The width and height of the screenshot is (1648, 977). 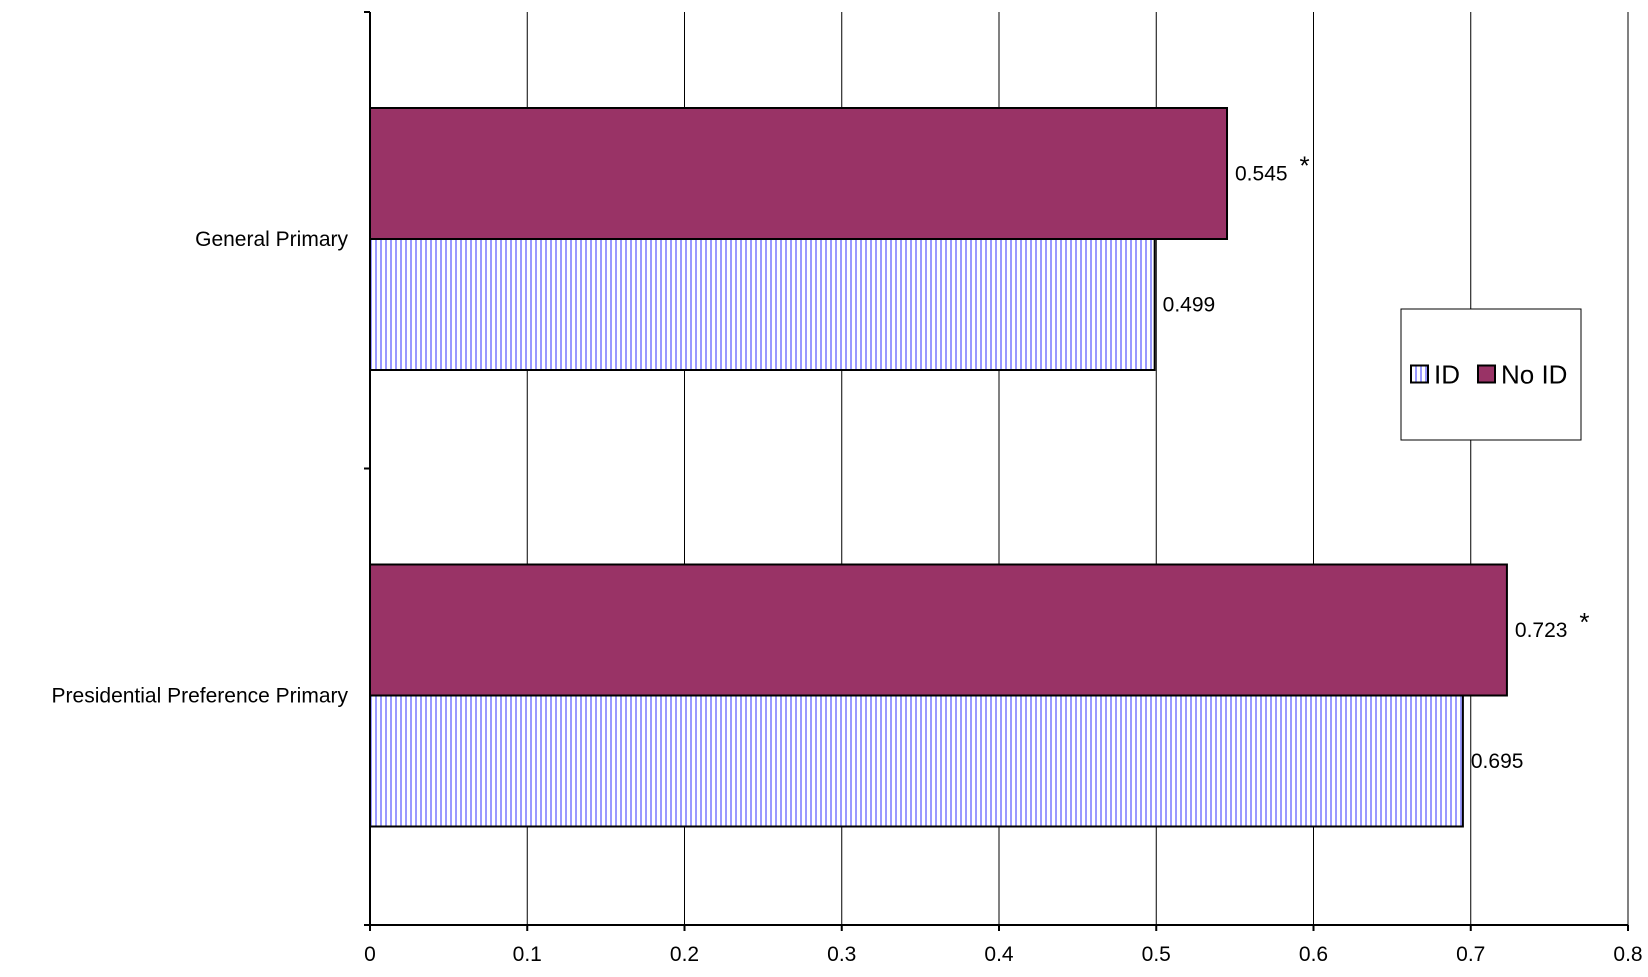 I want to click on x-tick-label: 0.1, so click(x=527, y=954).